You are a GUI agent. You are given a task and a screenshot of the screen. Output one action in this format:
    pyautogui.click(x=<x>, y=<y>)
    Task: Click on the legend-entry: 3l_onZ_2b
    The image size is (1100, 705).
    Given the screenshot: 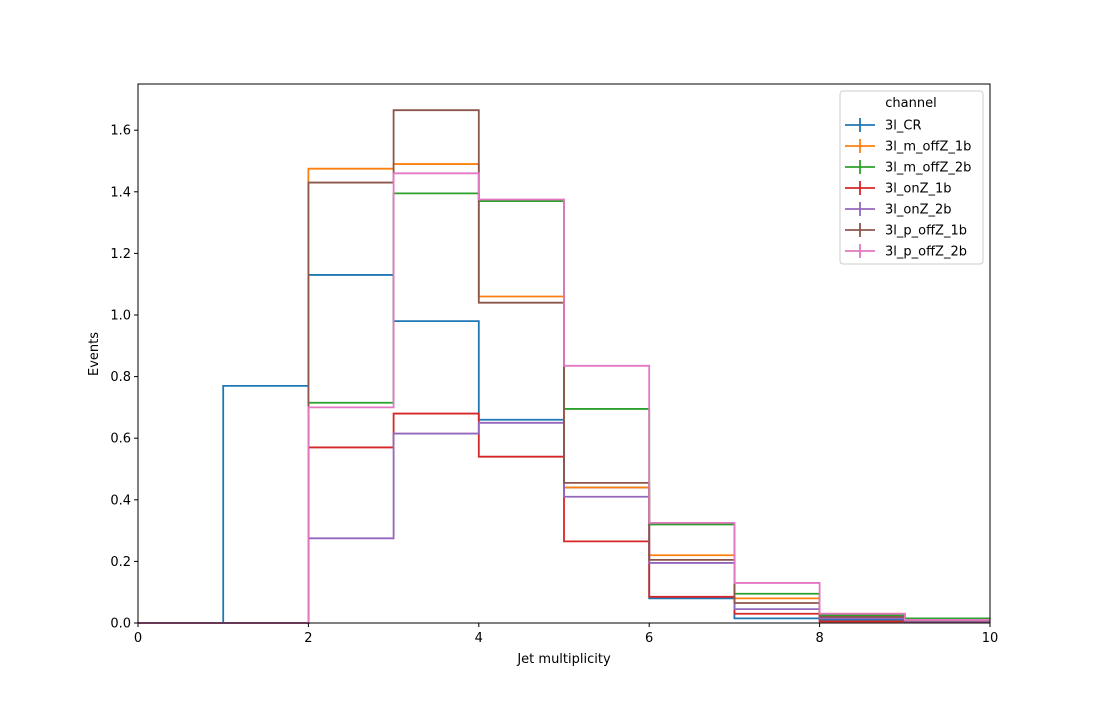 What is the action you would take?
    pyautogui.click(x=898, y=210)
    